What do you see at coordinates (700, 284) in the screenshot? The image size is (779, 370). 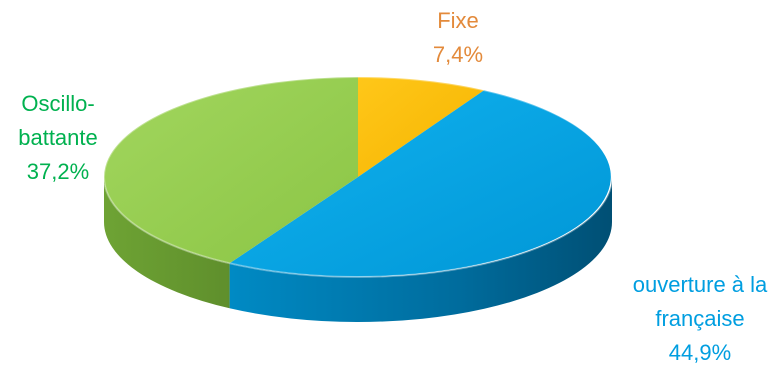 I see `slice-category-label-1: ouverture à la` at bounding box center [700, 284].